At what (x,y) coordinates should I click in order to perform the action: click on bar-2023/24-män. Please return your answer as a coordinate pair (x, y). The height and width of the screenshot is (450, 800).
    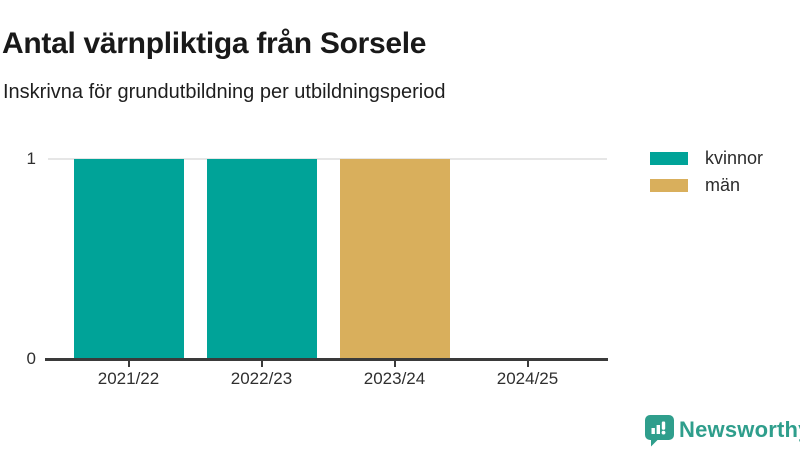
    Looking at the image, I should click on (394, 259).